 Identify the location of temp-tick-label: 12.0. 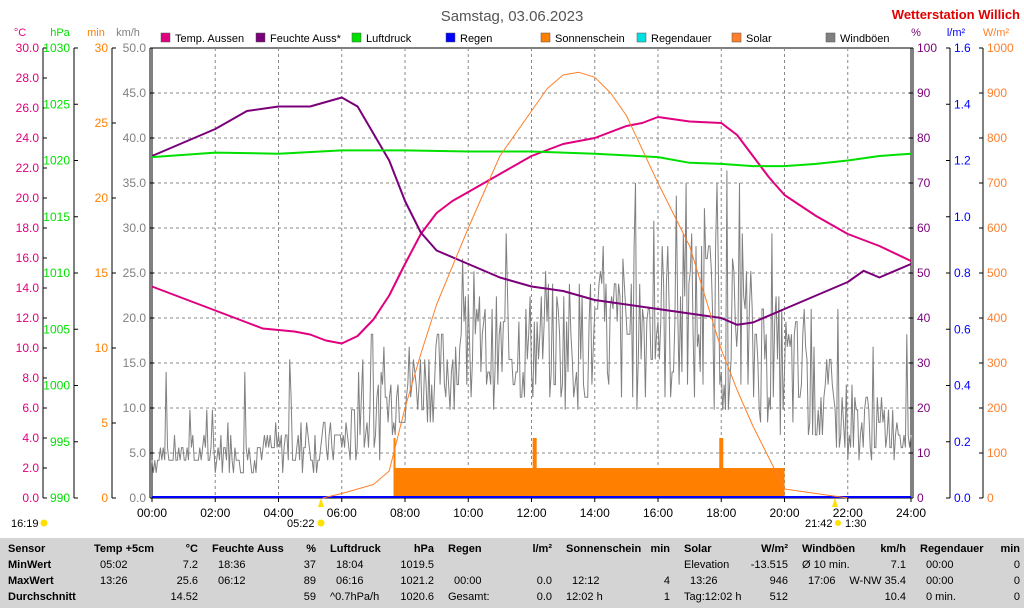
(28, 318).